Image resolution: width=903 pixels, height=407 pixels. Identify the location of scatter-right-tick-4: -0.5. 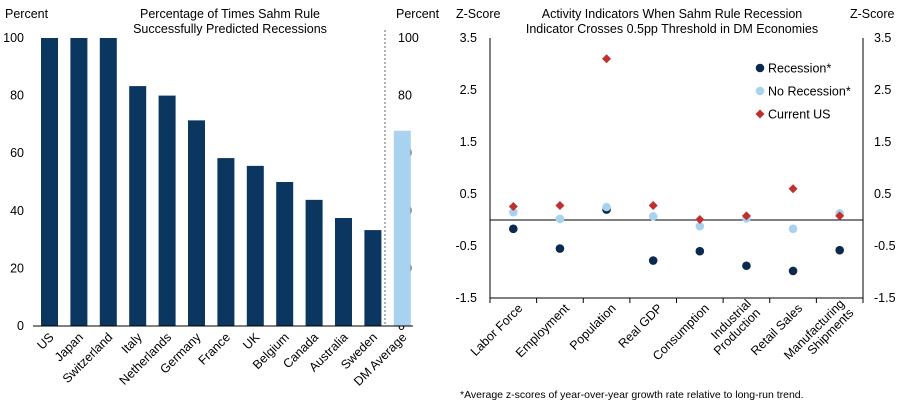
(885, 246).